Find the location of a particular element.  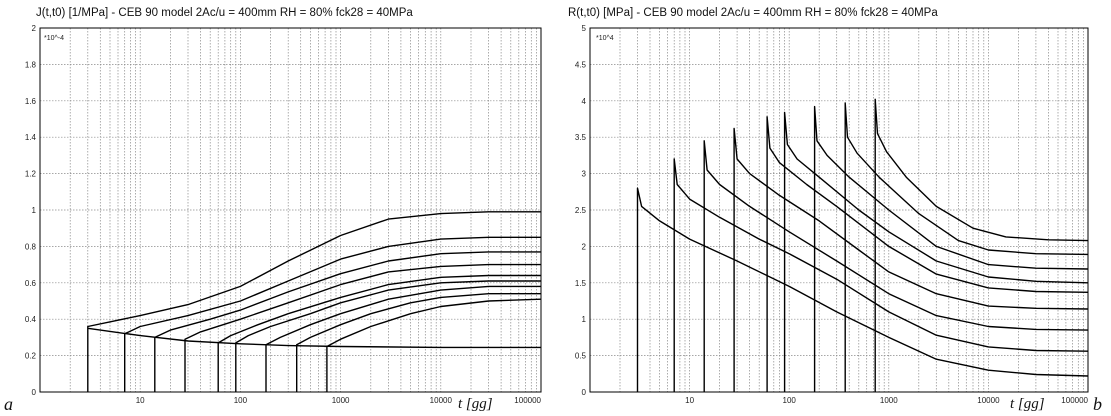

chart-b-x-tick-label: 10 is located at coordinates (689, 400).